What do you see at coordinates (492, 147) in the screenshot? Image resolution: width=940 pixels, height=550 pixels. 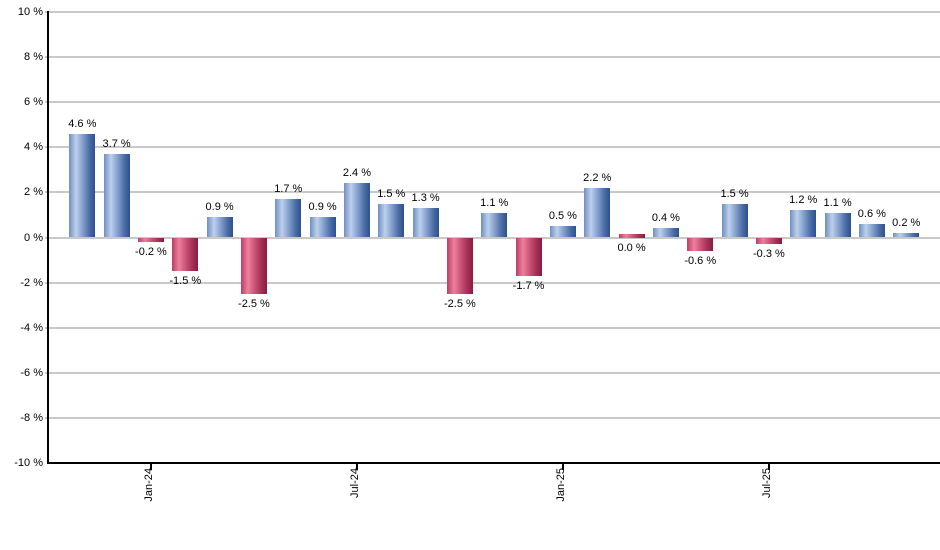 I see `gridline-4pct` at bounding box center [492, 147].